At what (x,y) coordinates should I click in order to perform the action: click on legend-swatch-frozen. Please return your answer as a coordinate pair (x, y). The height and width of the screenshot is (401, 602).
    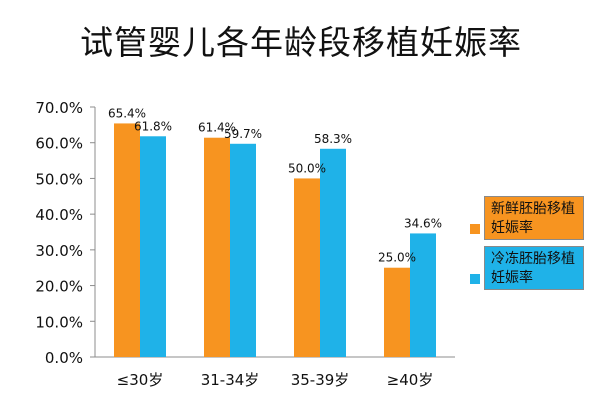
    Looking at the image, I should click on (475, 279).